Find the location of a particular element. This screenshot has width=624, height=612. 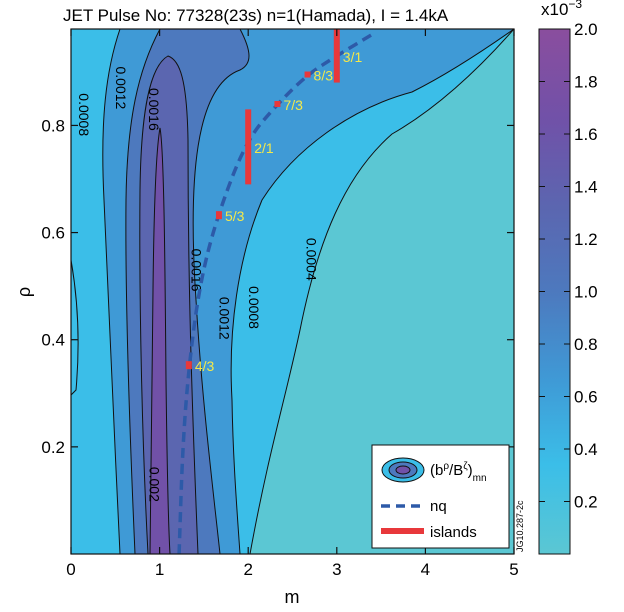

colorbar-tick-label: 0.6 is located at coordinates (586, 397).